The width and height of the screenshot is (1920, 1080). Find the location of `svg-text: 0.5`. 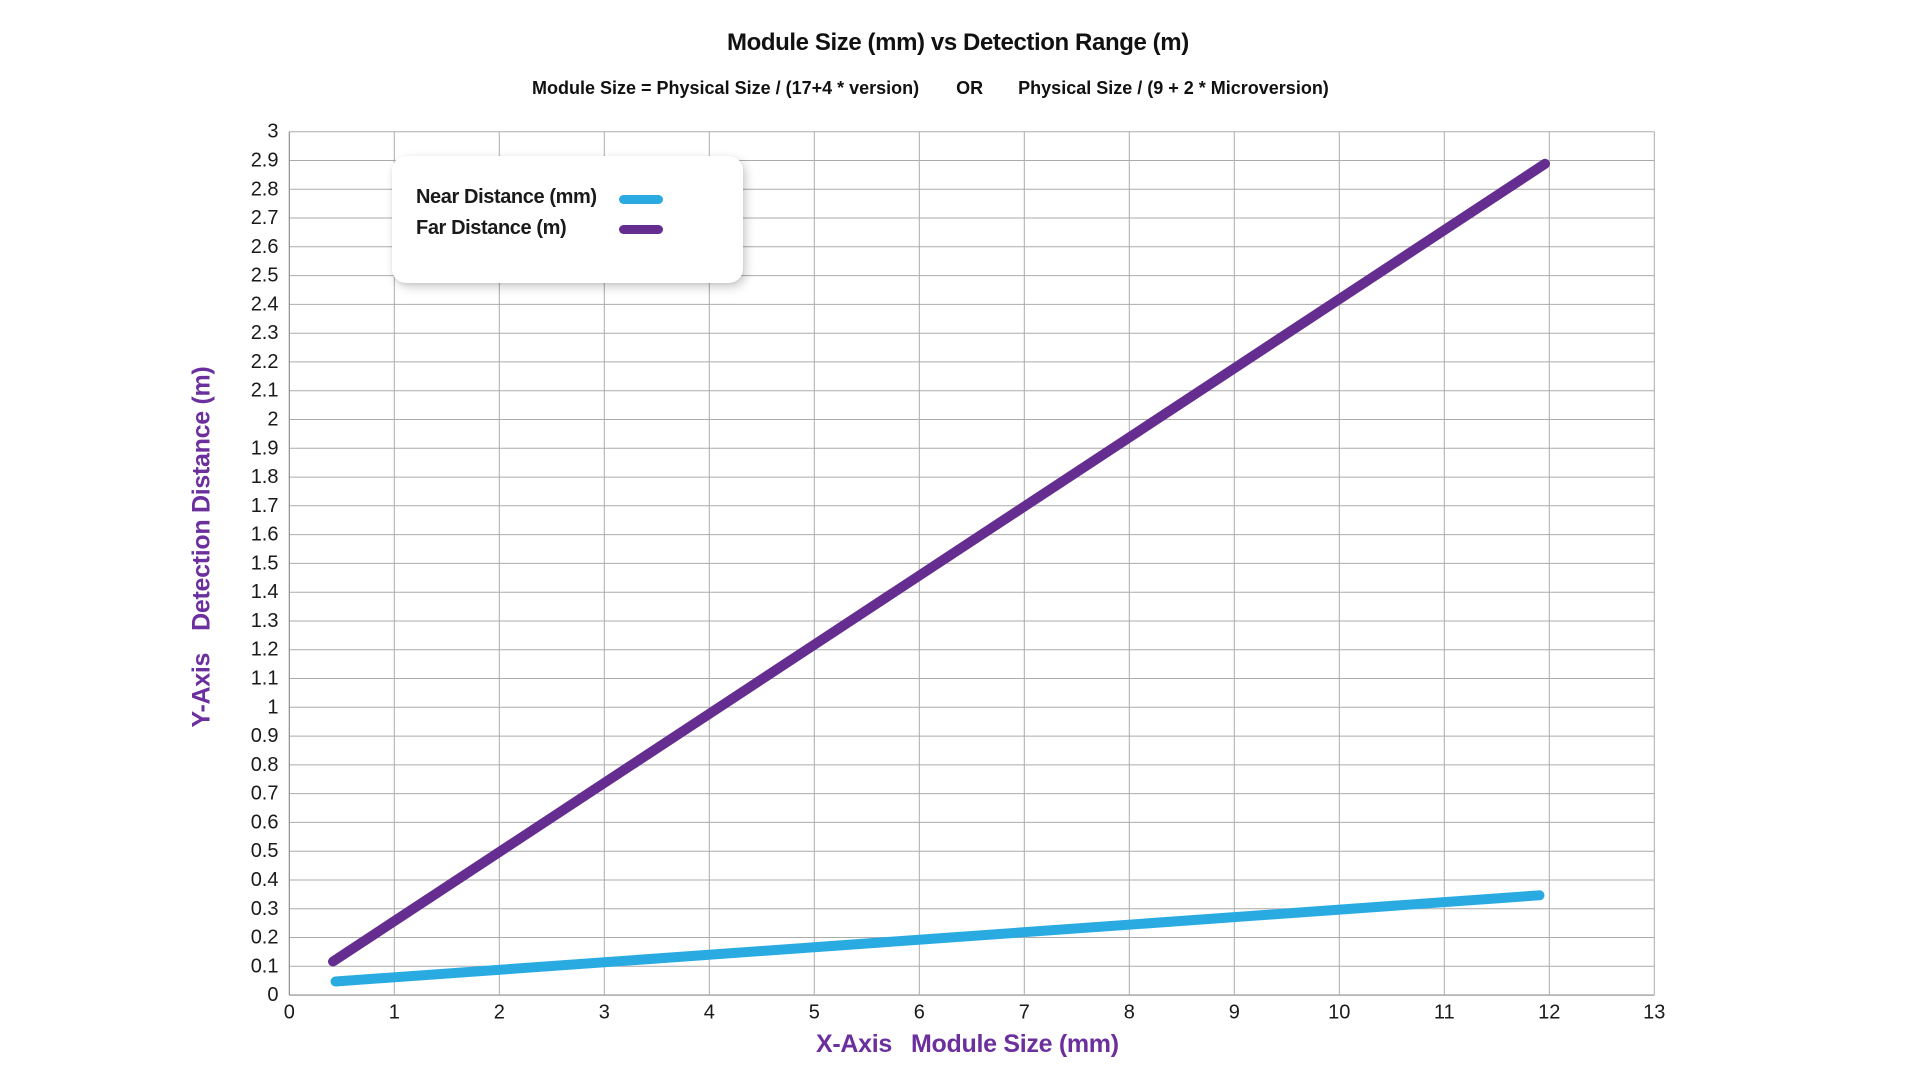

svg-text: 0.5 is located at coordinates (265, 851).